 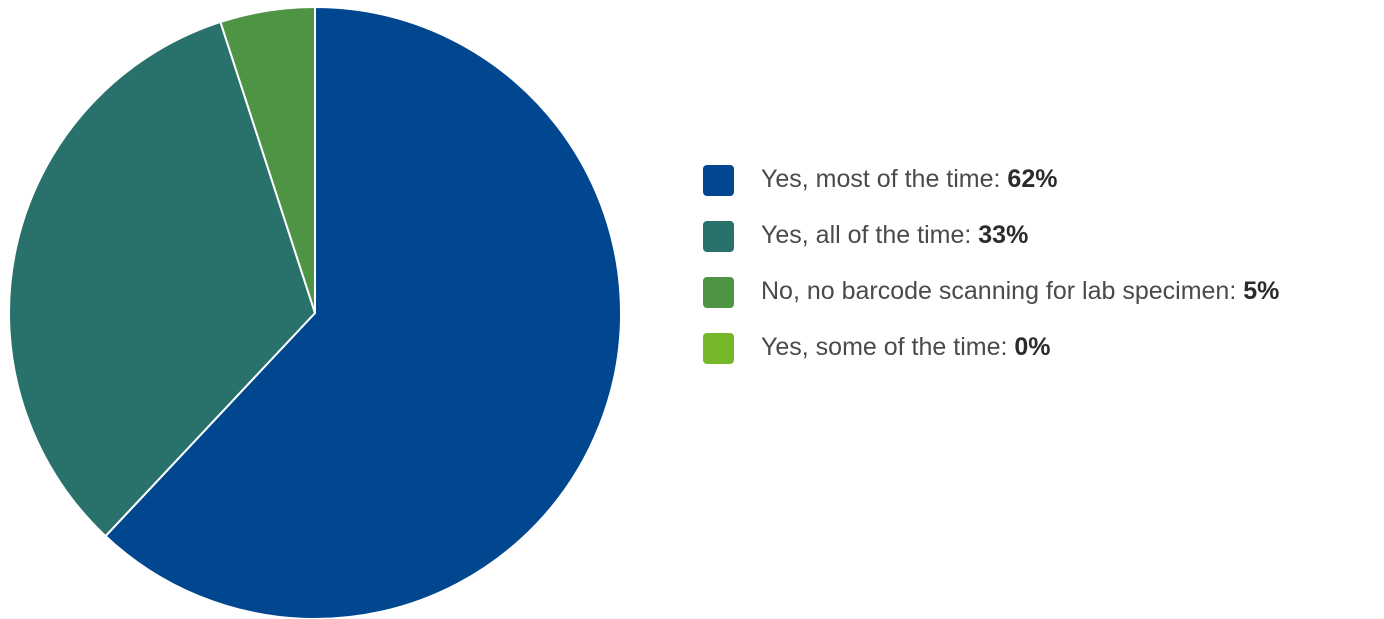 I want to click on legend-value: 33%, so click(x=1003, y=235).